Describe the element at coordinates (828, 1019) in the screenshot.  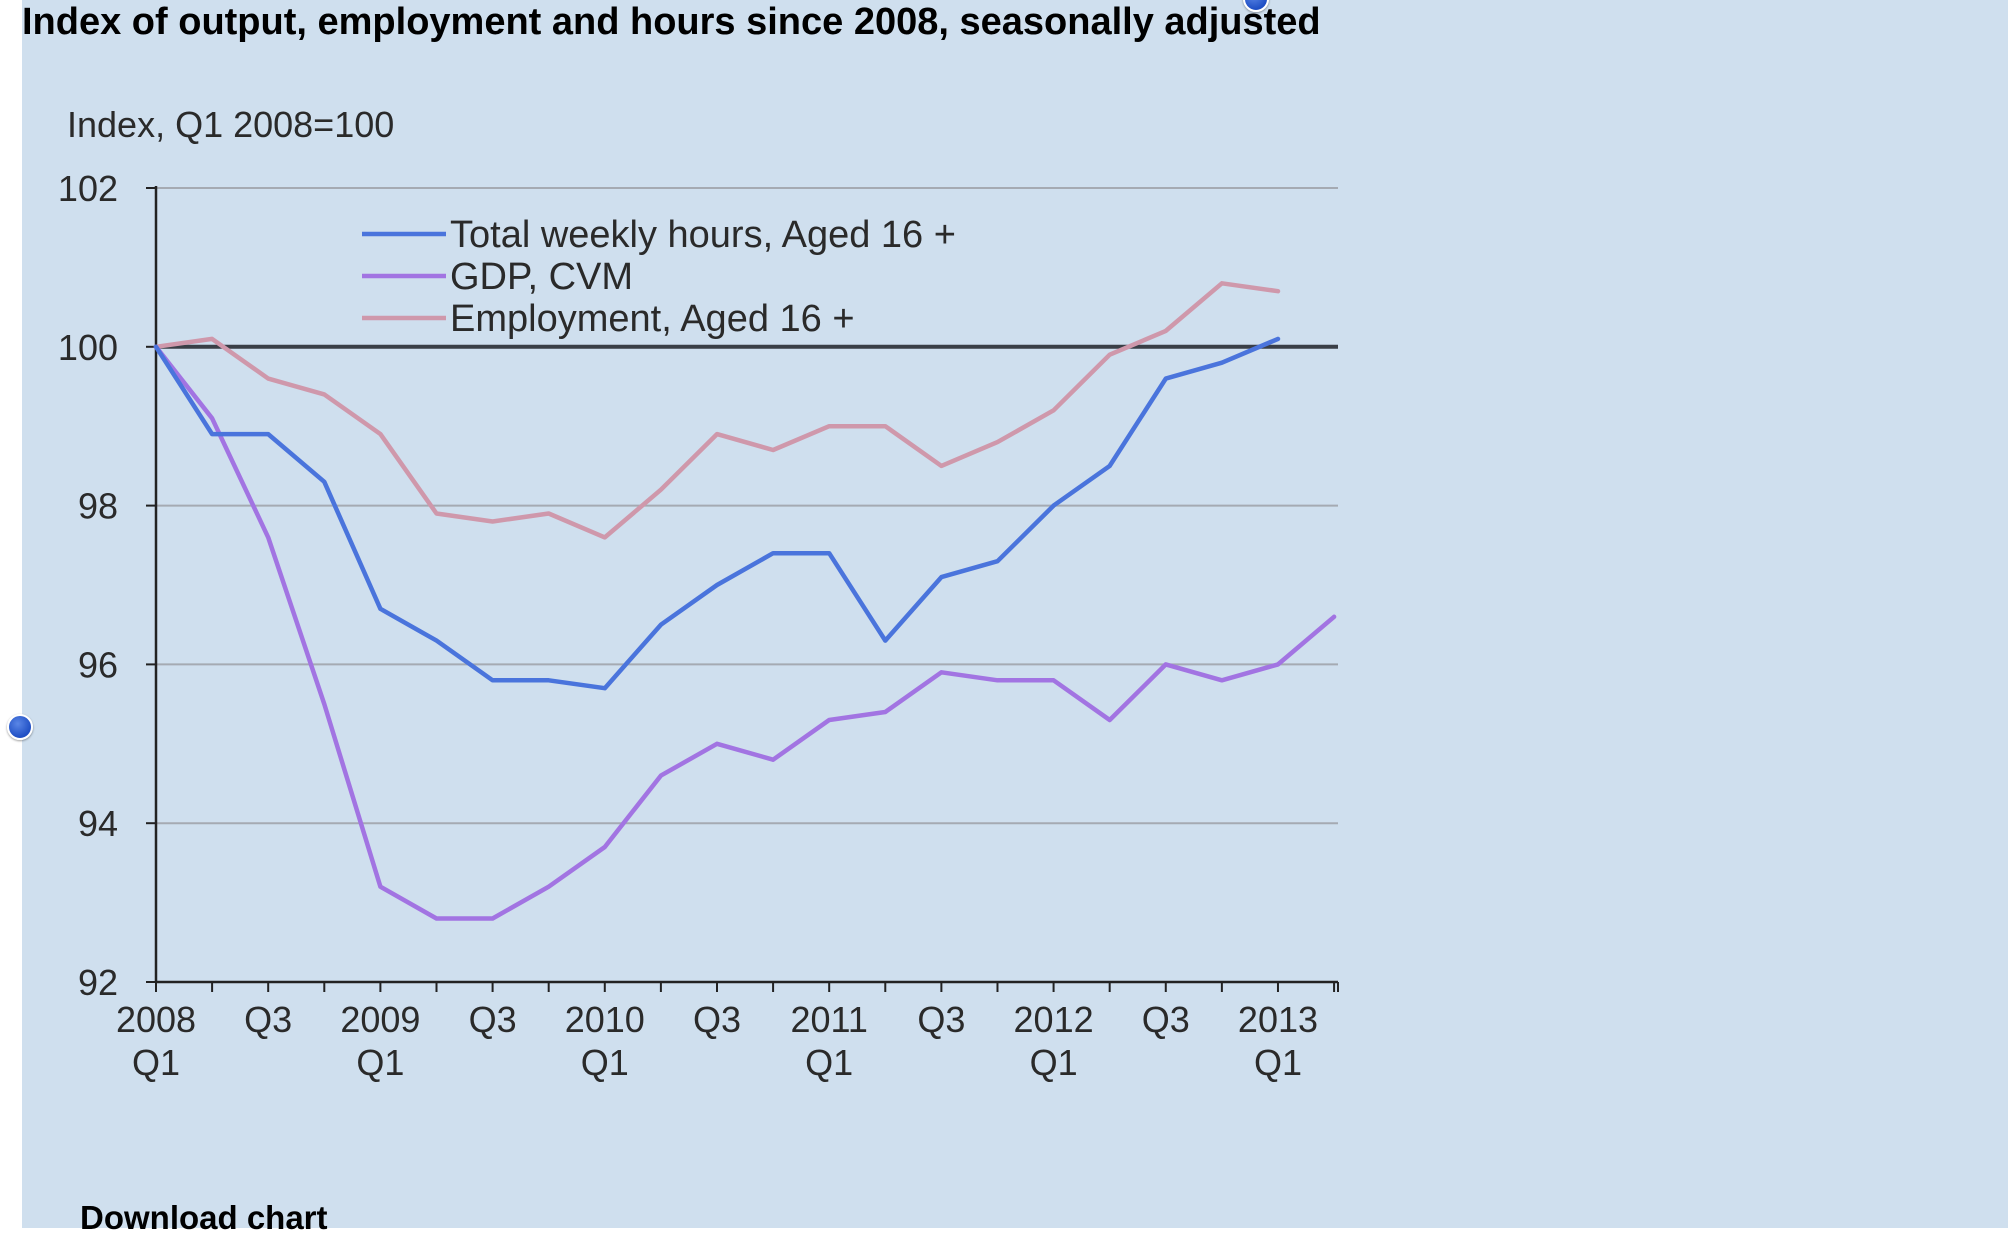
I see `x-tick-label: 2011` at that location.